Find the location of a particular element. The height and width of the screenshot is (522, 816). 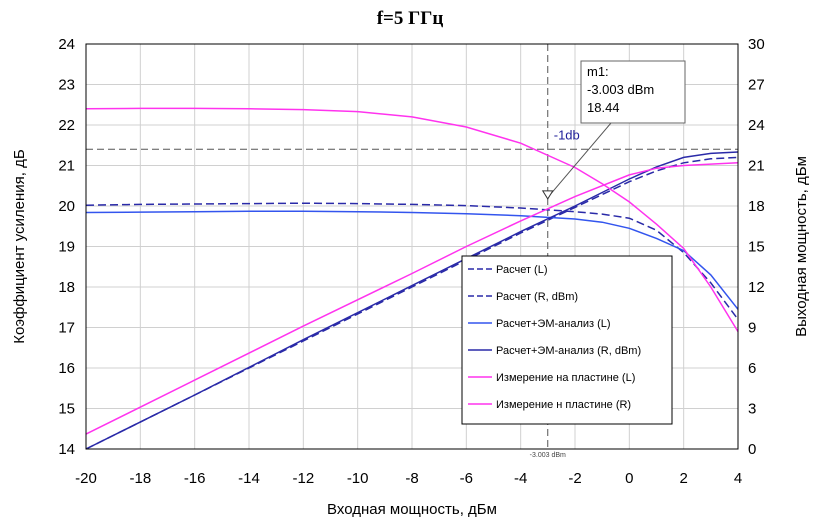

x-tick-label-12: 4 is located at coordinates (738, 478).